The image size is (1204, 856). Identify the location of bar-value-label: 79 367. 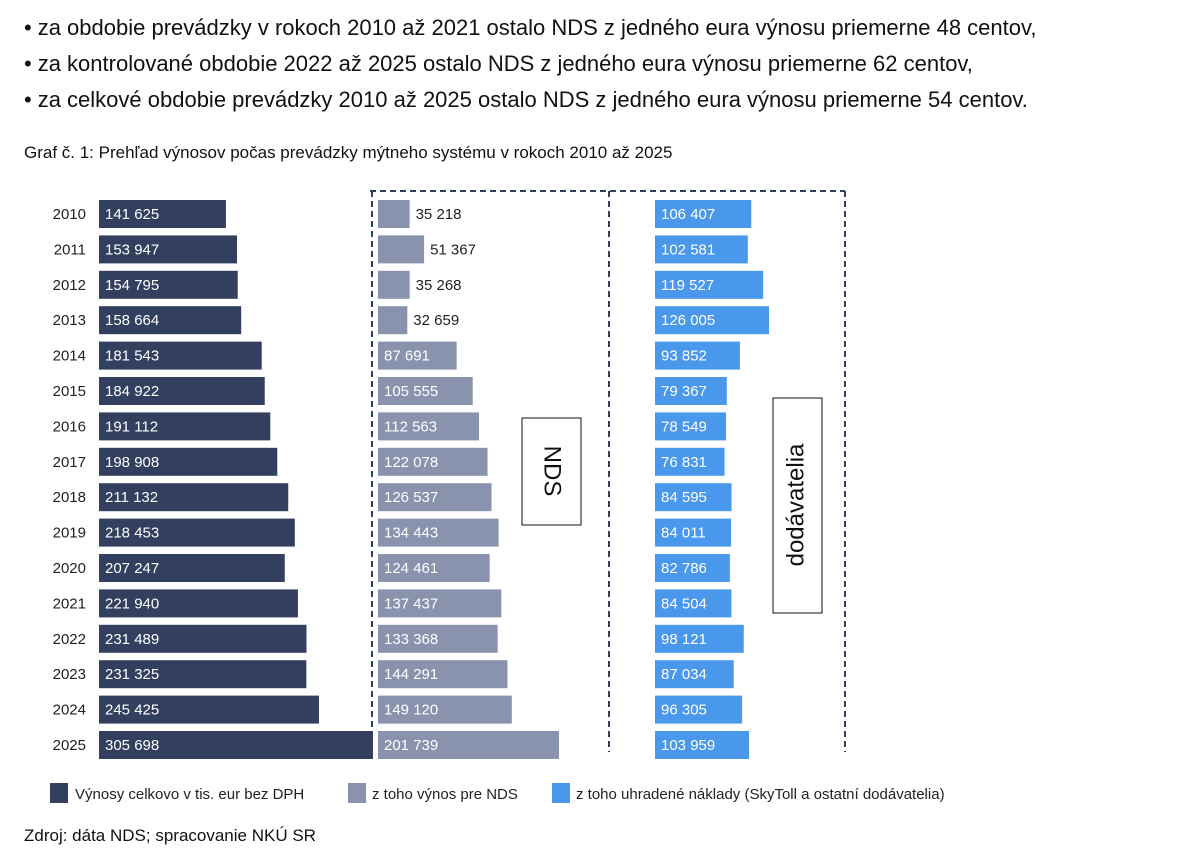
(684, 391).